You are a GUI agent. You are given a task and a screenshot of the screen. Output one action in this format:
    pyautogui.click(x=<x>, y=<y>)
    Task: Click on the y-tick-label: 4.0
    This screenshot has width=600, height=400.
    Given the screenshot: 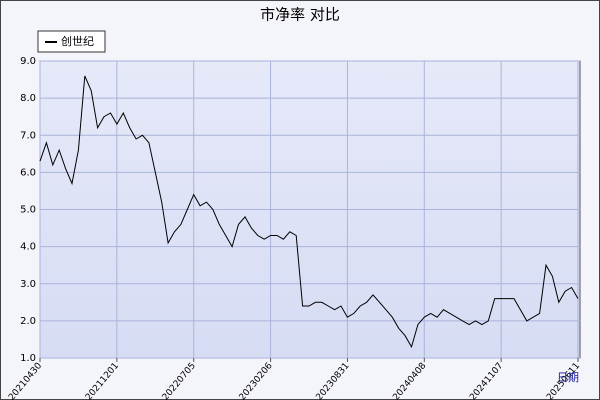 What is the action you would take?
    pyautogui.click(x=28, y=247)
    